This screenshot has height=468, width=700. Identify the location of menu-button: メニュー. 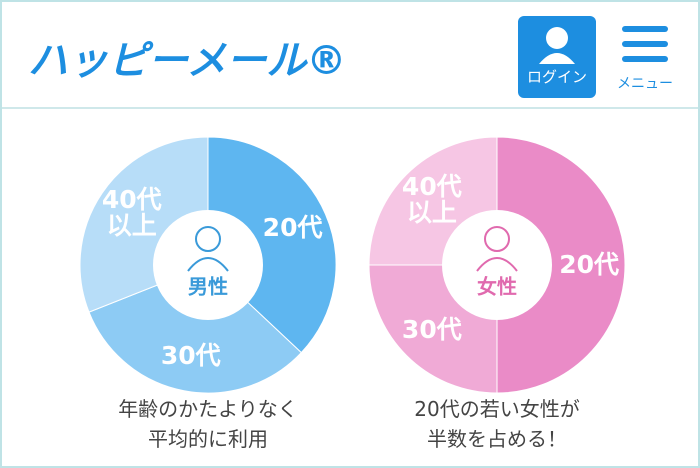
(645, 59).